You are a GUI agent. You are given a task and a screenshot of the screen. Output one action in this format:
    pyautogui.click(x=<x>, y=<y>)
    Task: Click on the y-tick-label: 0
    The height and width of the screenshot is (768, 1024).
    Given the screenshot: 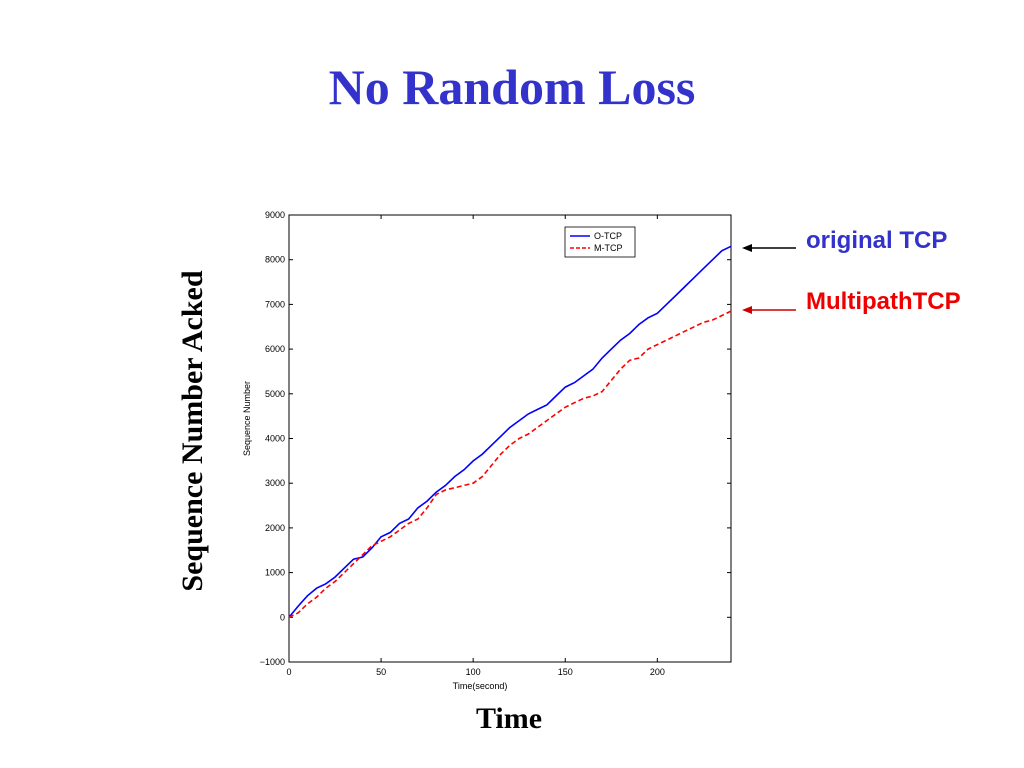 What is the action you would take?
    pyautogui.click(x=282, y=617)
    